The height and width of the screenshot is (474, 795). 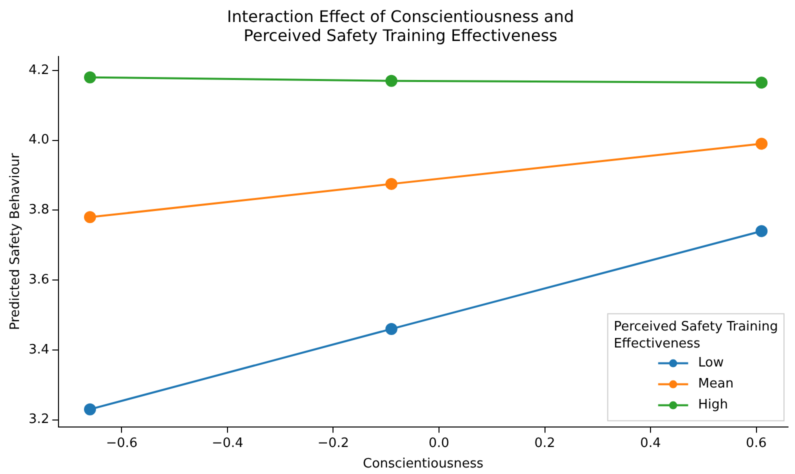 I want to click on x-tick-label: 0.0, so click(x=439, y=443).